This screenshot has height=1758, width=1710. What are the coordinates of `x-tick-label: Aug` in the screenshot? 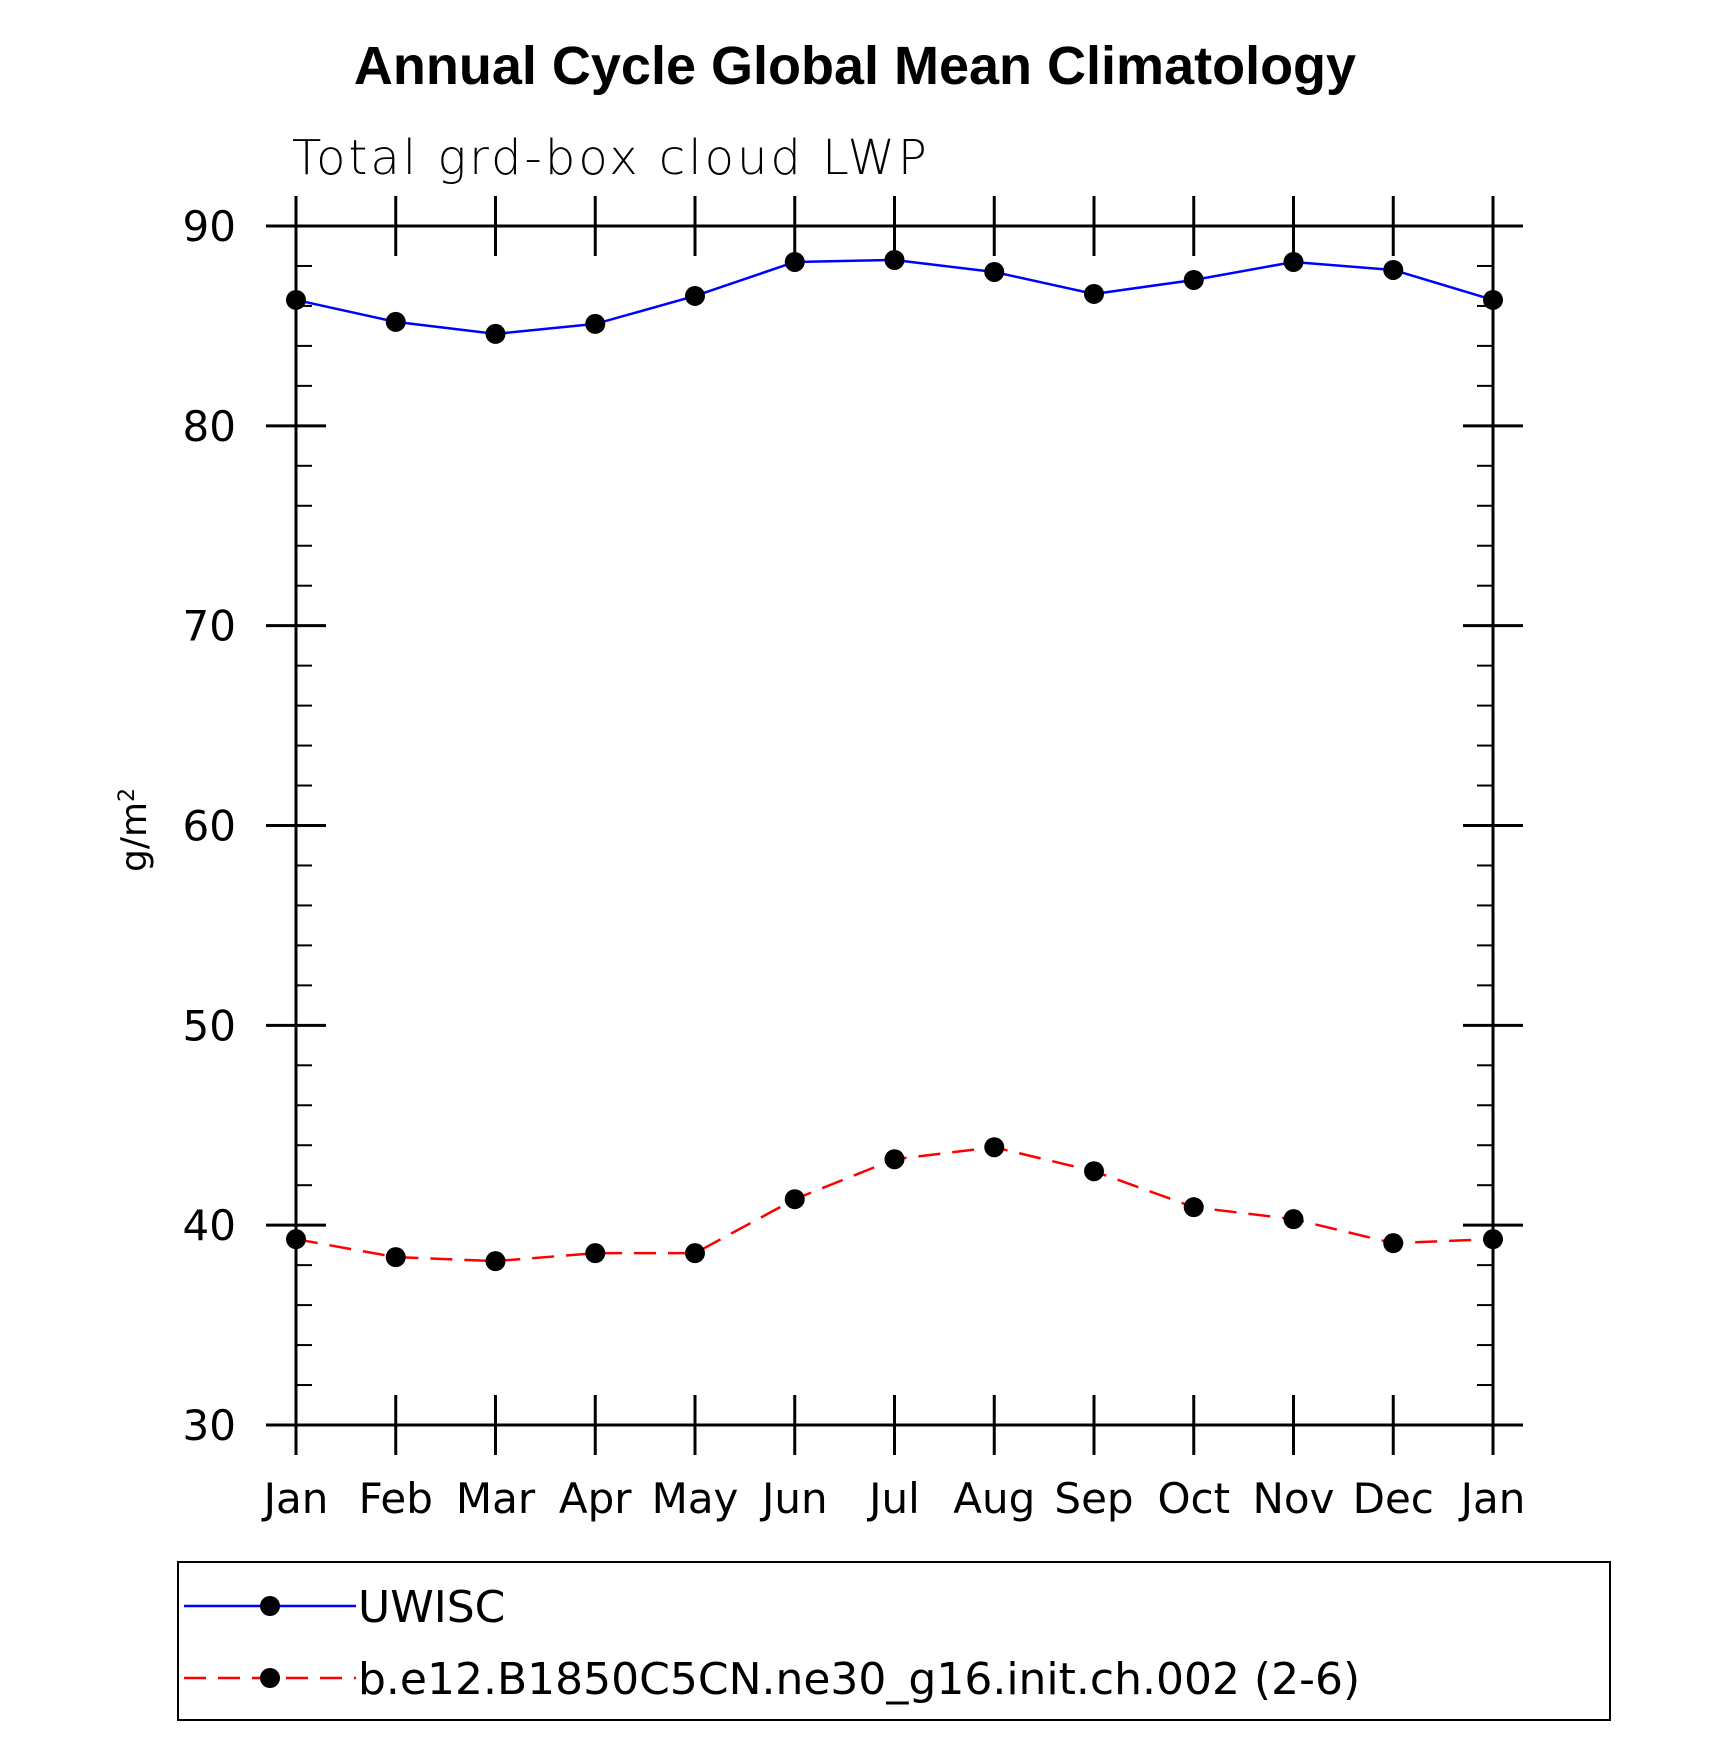 It's located at (994, 1498).